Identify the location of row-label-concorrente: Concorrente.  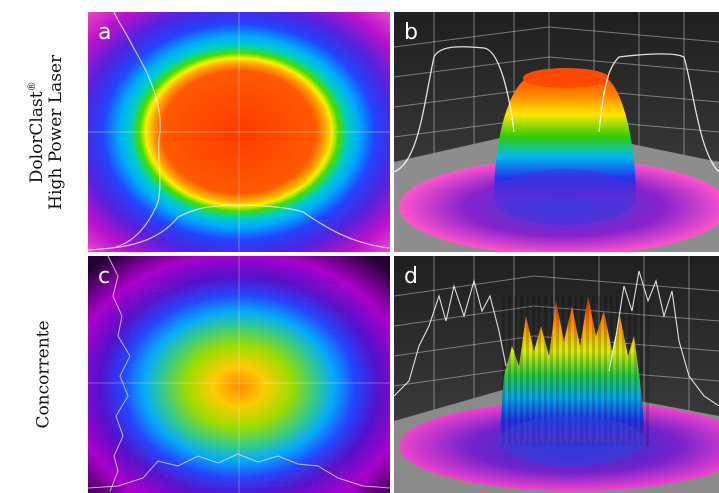
(44, 374).